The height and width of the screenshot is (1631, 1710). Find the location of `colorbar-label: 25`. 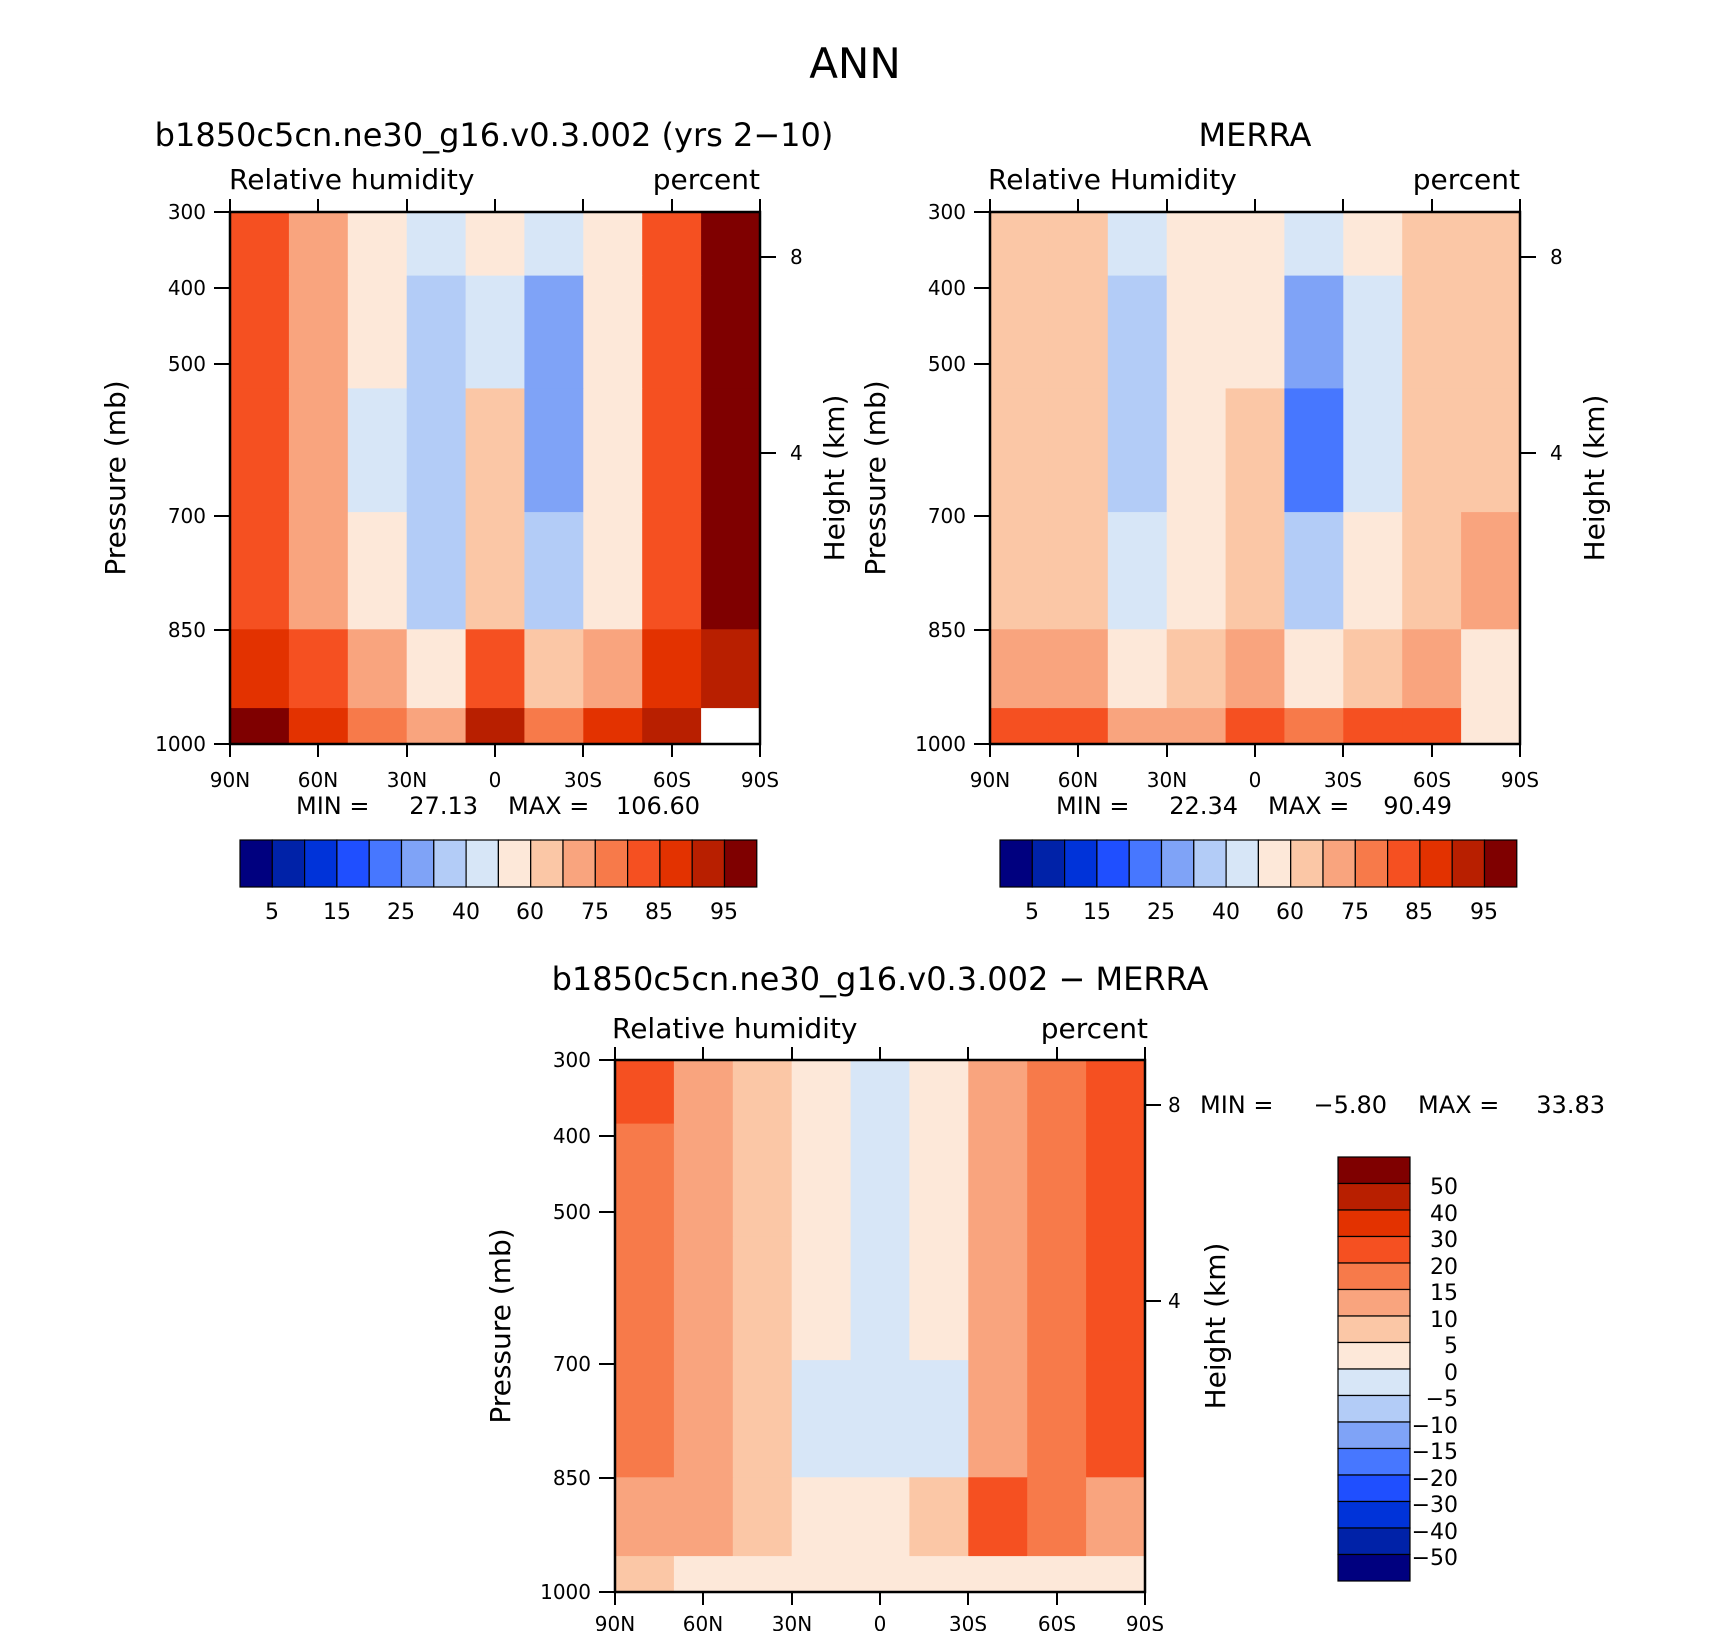

colorbar-label: 25 is located at coordinates (1161, 912).